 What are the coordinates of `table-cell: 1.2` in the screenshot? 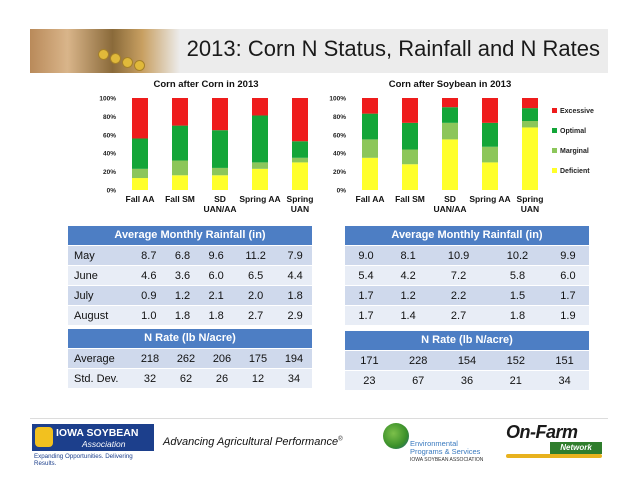 It's located at (182, 295).